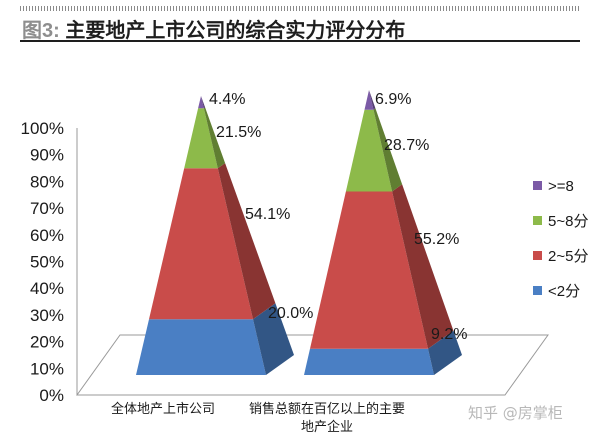 The width and height of the screenshot is (600, 437). What do you see at coordinates (47, 181) in the screenshot?
I see `y-tick-label: 80%` at bounding box center [47, 181].